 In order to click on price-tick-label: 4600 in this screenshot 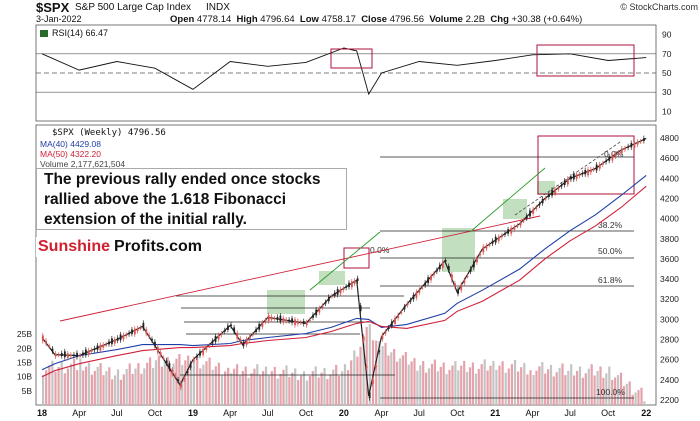, I will do `click(669, 158)`.